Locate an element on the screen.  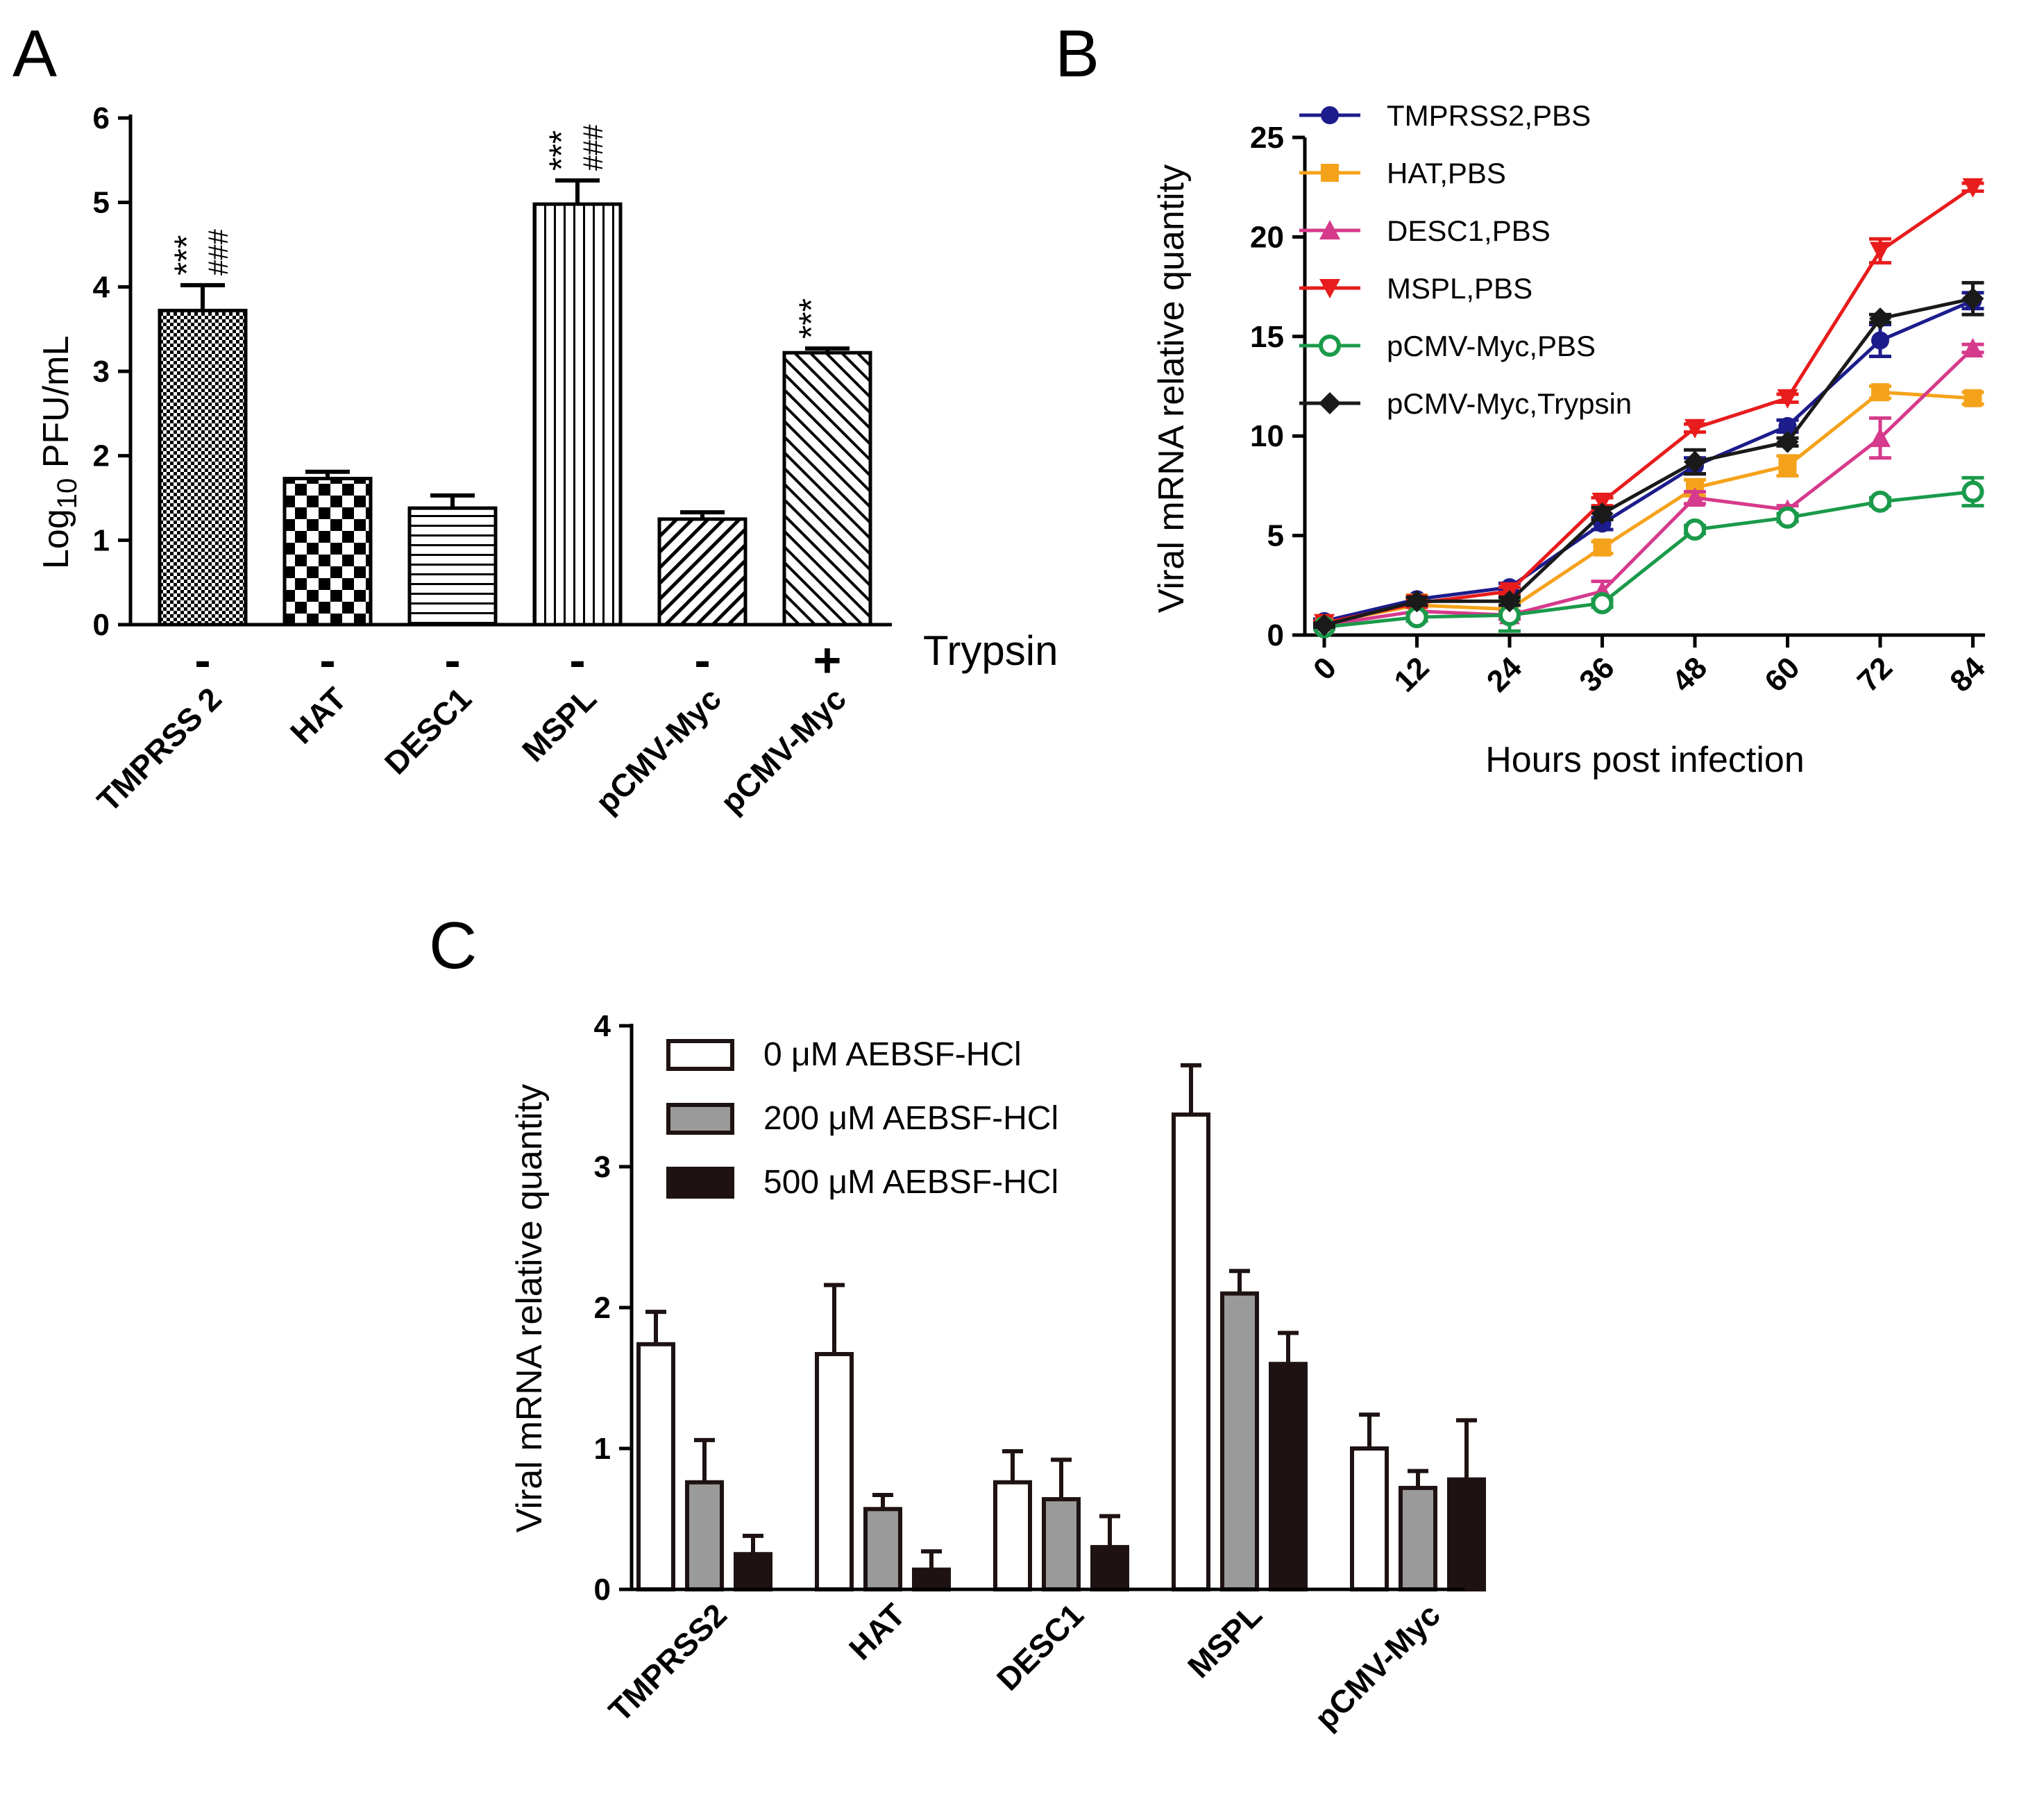
panel-c-y-tick-label: 0 is located at coordinates (602, 1590).